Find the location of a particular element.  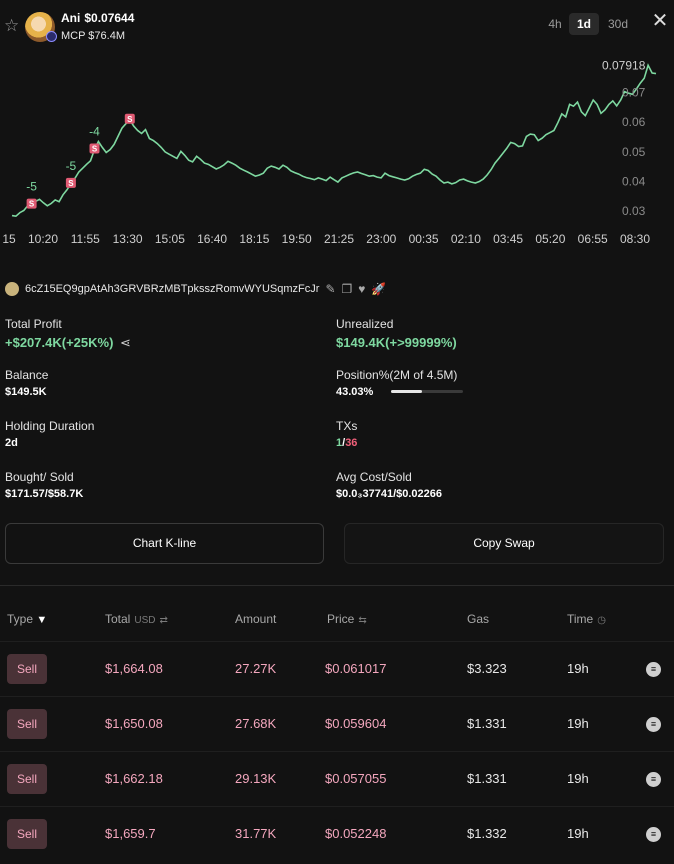

x-tick-label: 02:10 is located at coordinates (466, 239).